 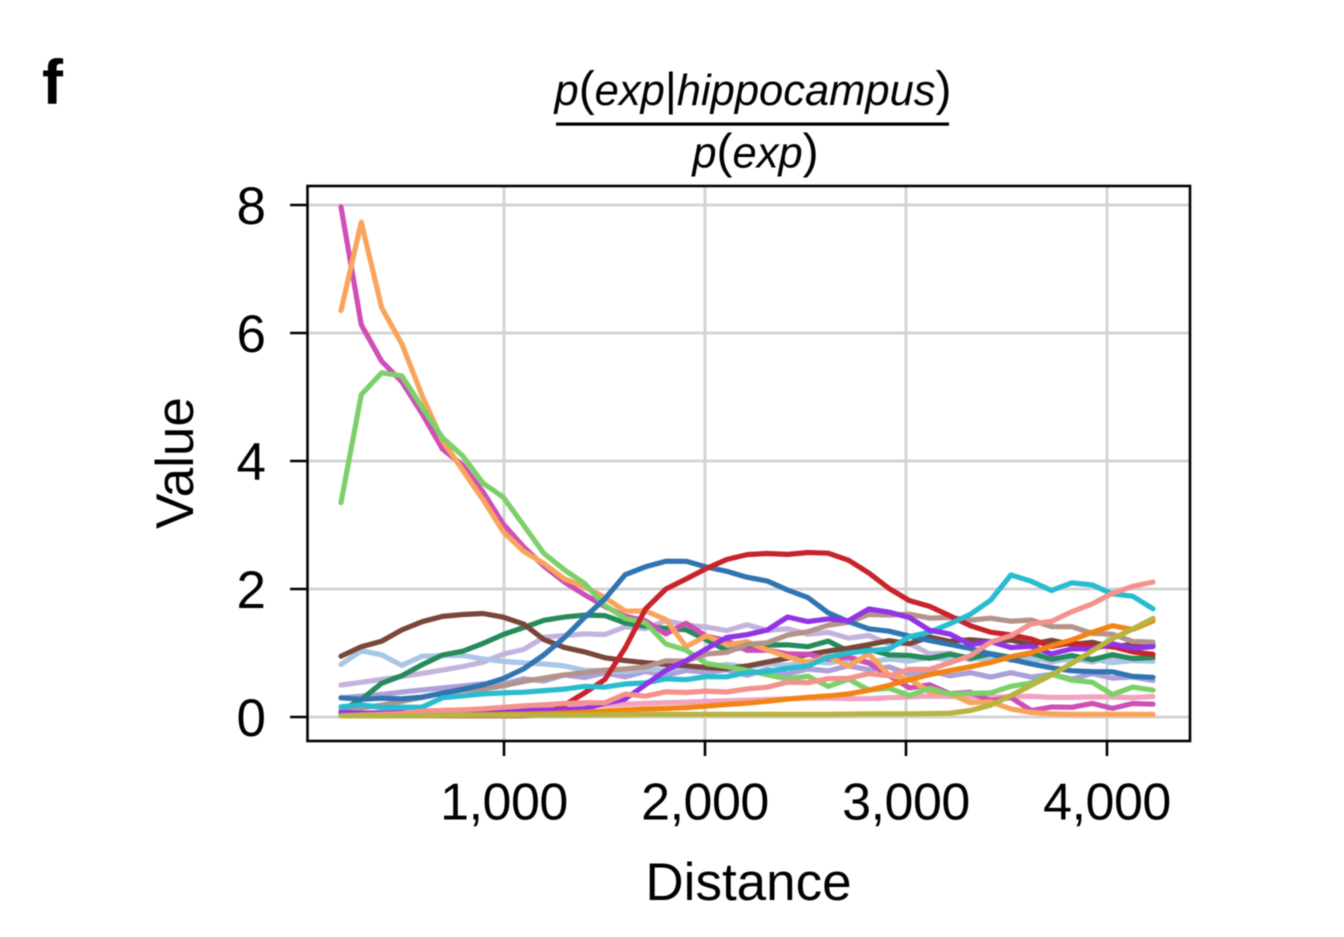 What do you see at coordinates (748, 882) in the screenshot?
I see `svg-text: Distance` at bounding box center [748, 882].